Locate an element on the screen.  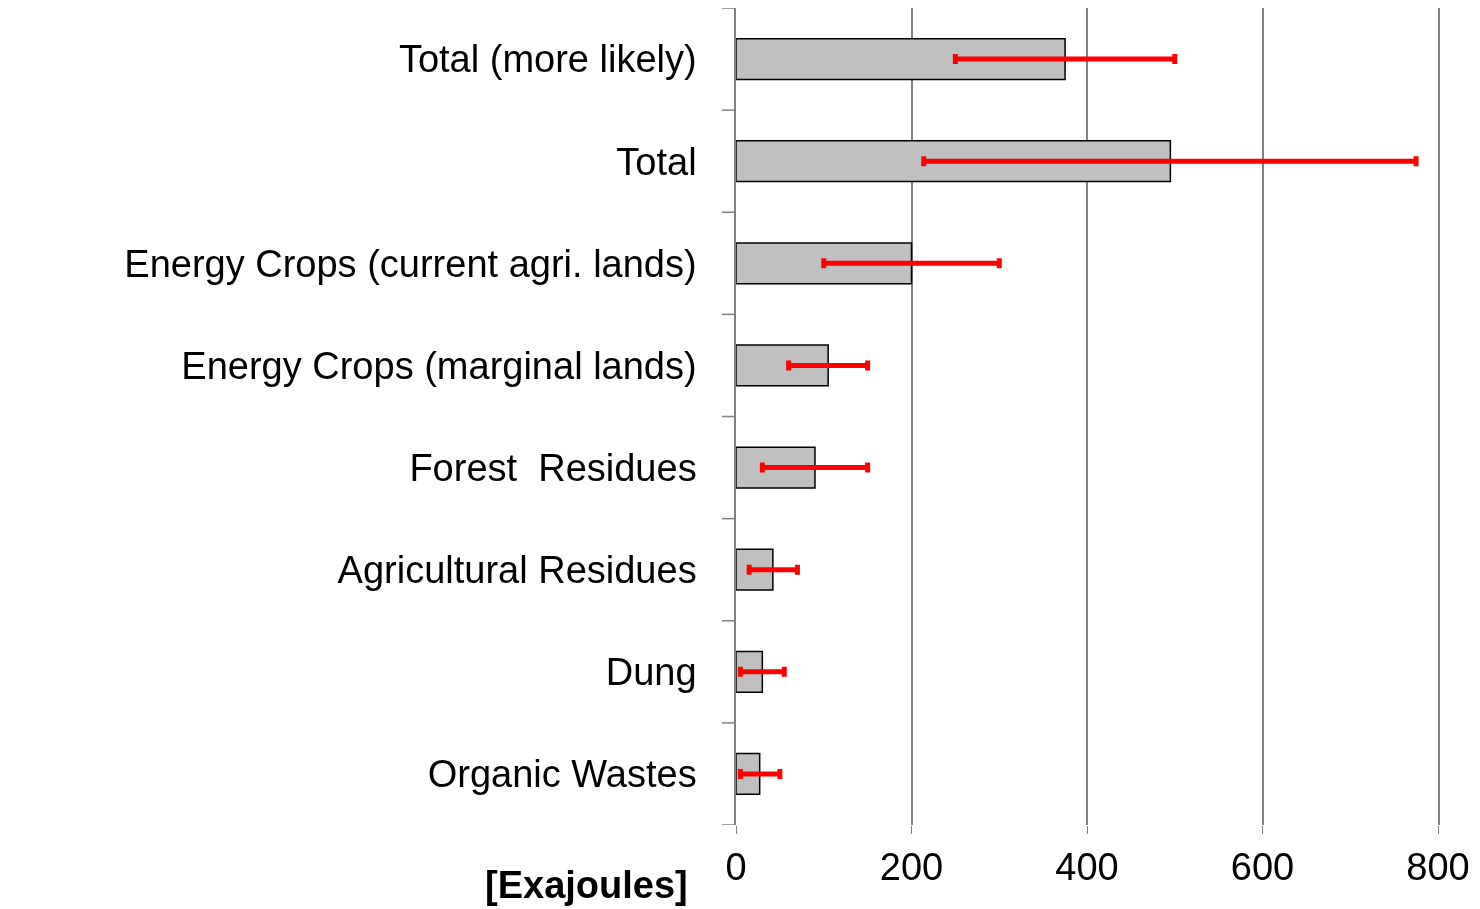
y-tick-label: Forest Residues is located at coordinates (553, 467).